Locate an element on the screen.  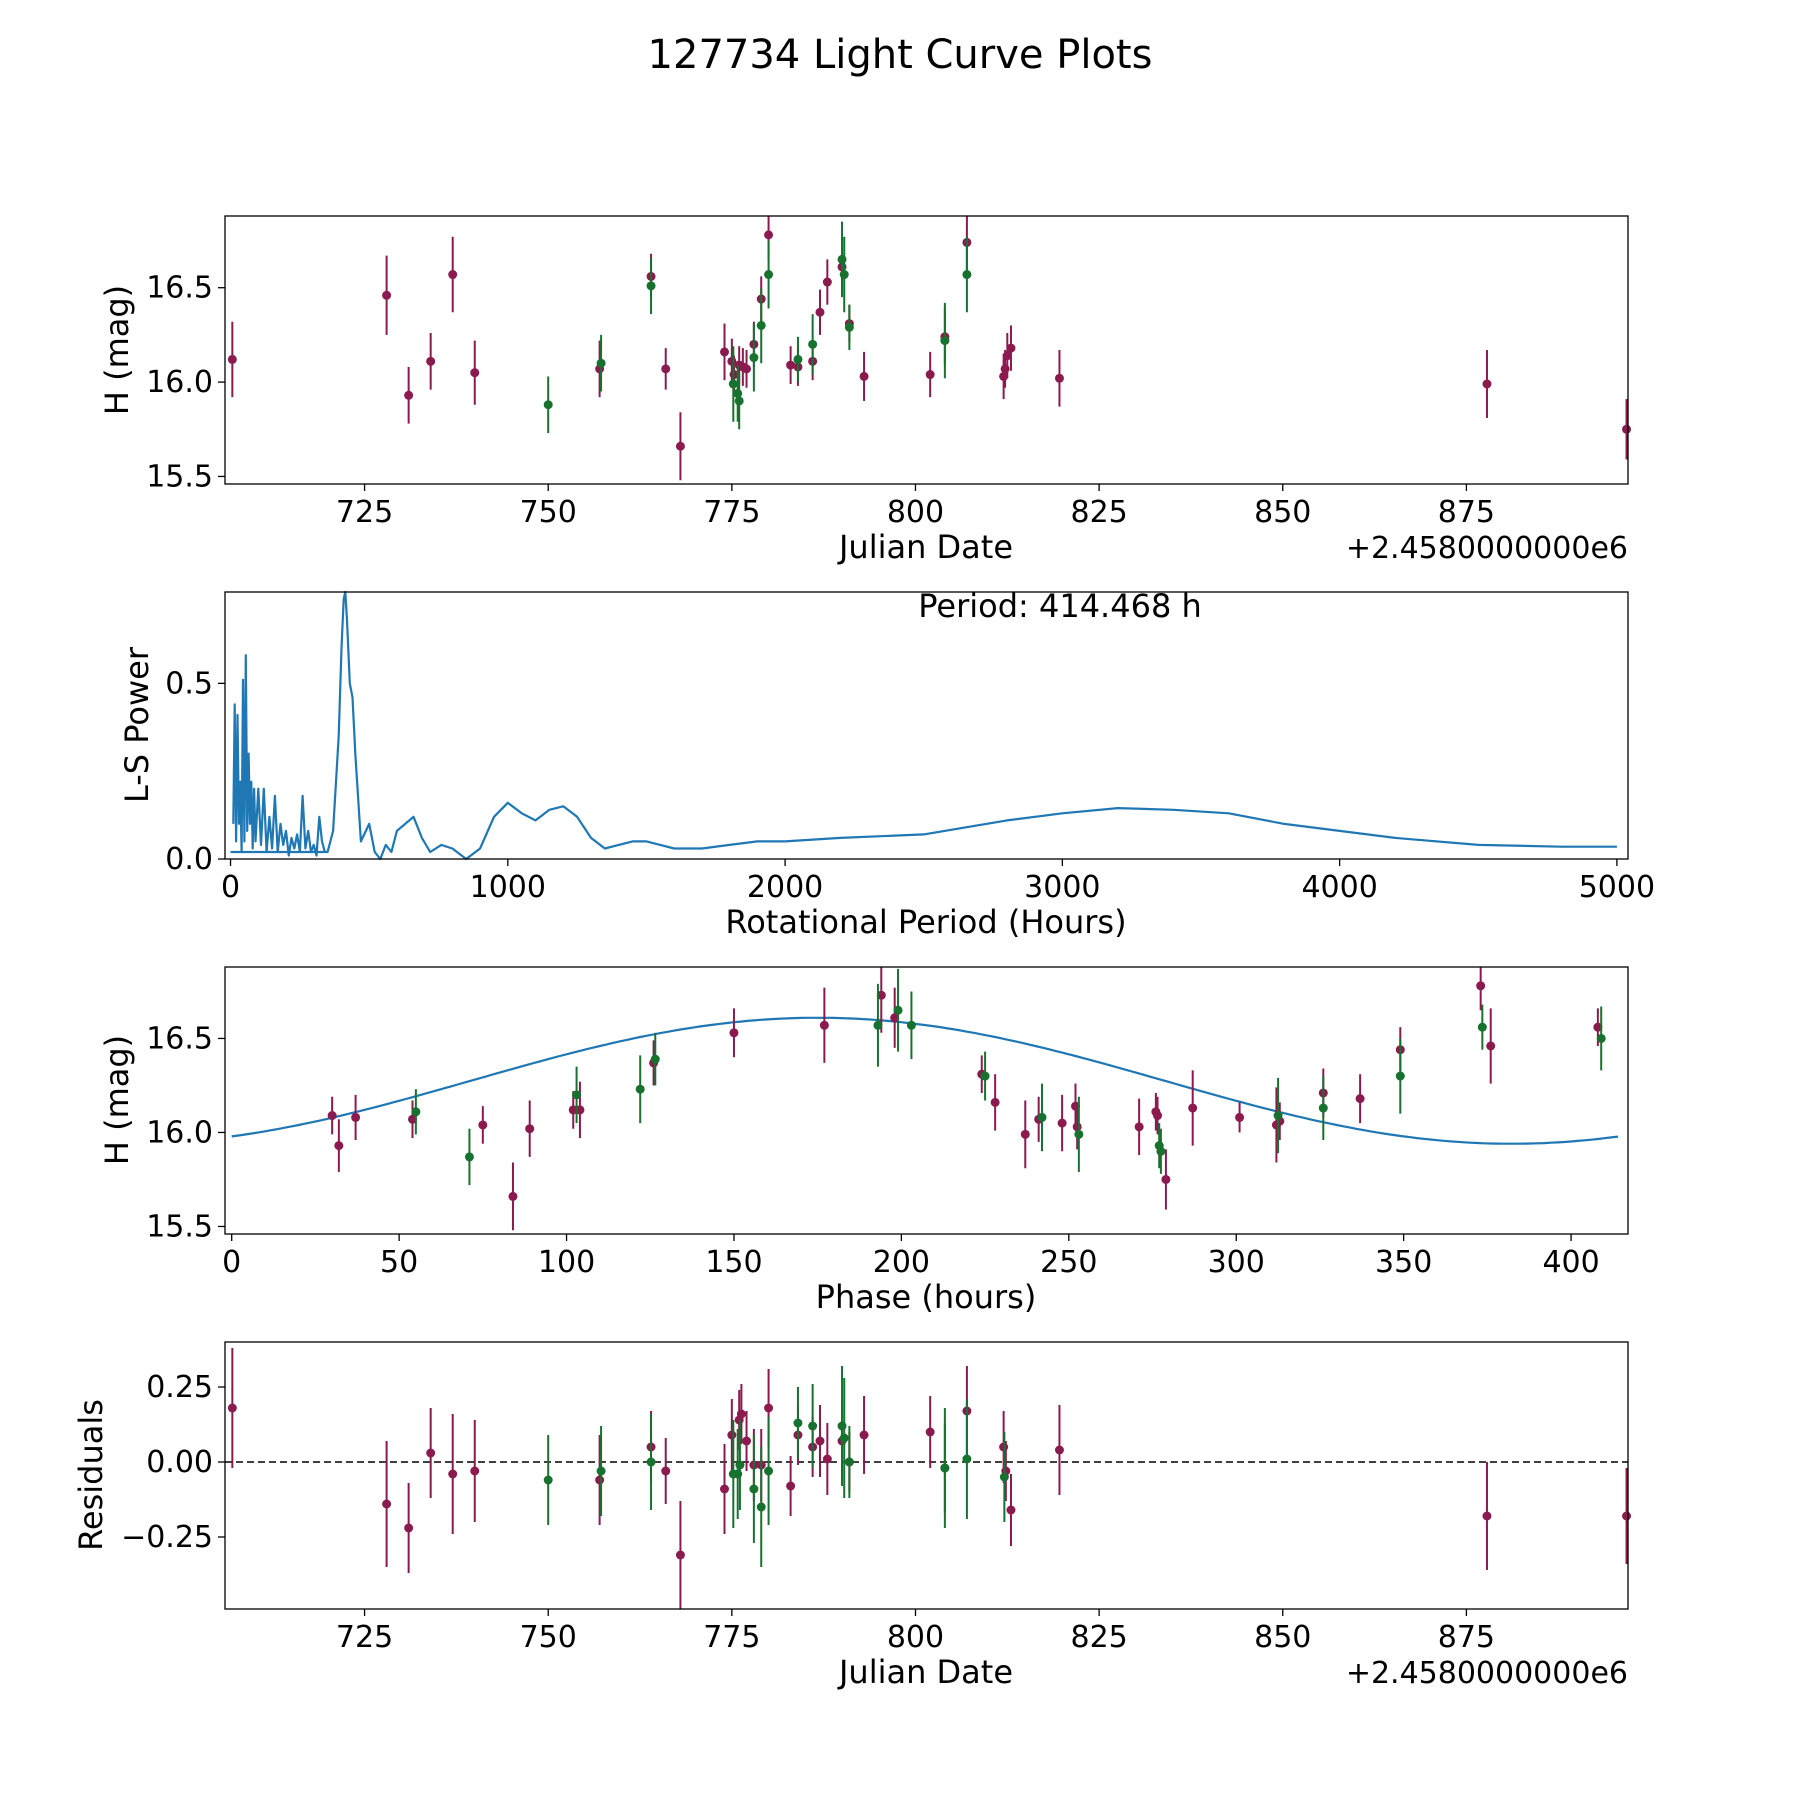
x-tick-label: 2000 is located at coordinates (785, 887).